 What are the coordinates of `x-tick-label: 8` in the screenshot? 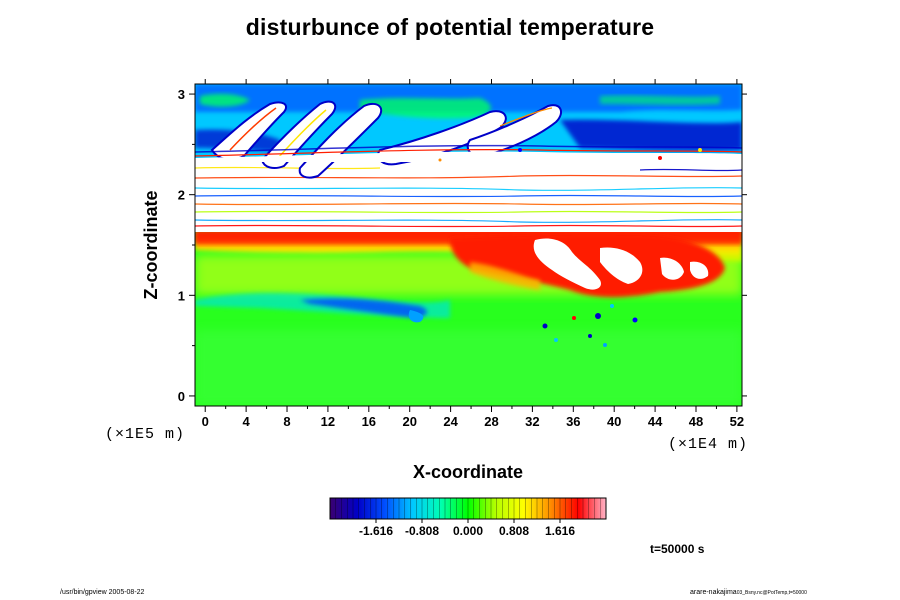 It's located at (286, 421).